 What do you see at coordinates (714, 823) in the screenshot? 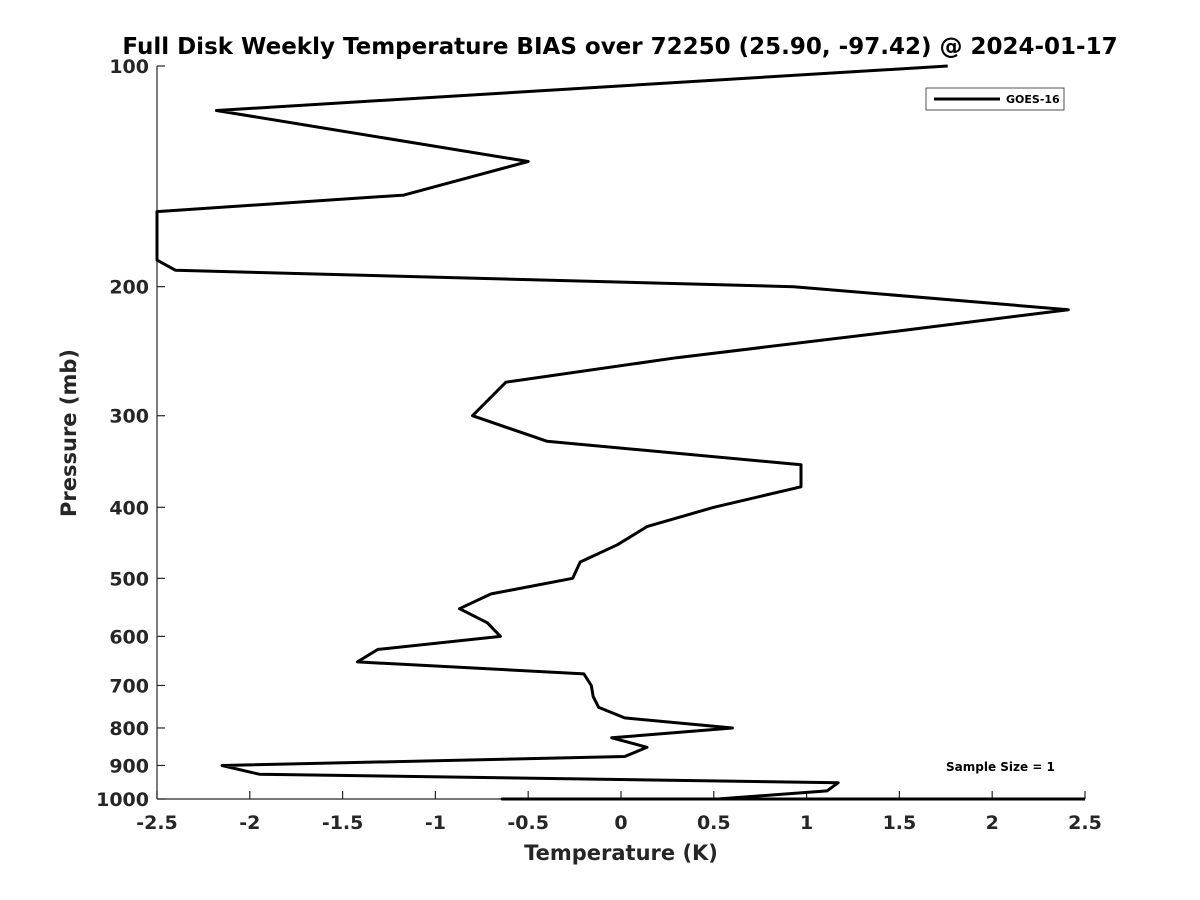
I see `x-tick-label: 0.5` at bounding box center [714, 823].